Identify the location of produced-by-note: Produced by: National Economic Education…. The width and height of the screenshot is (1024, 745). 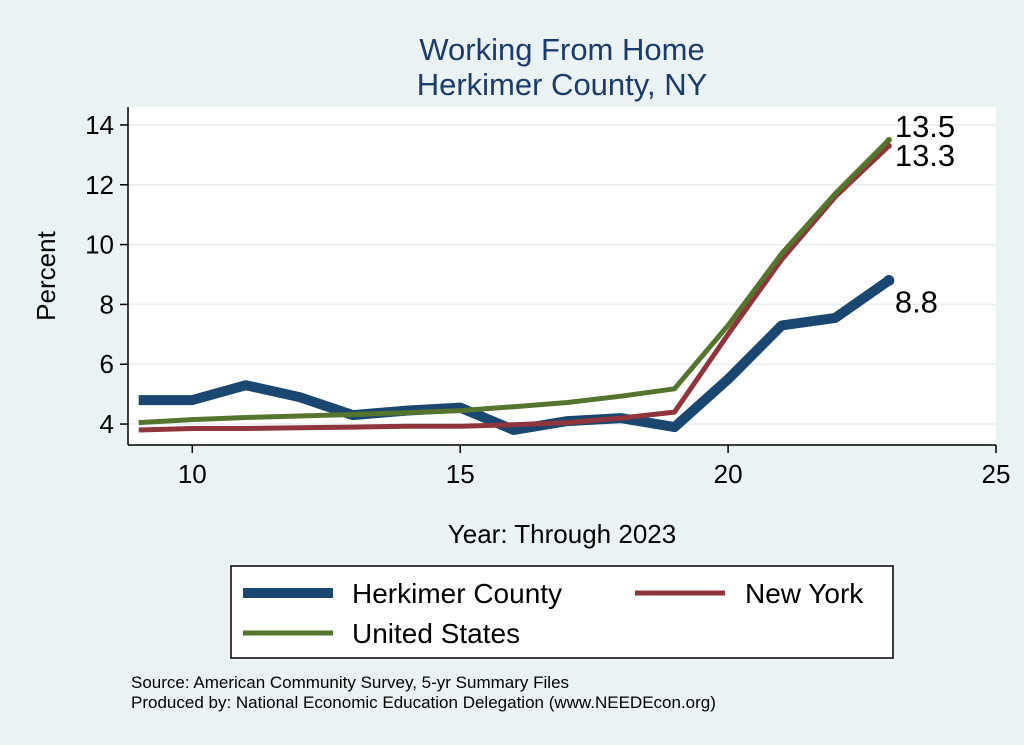
(423, 702).